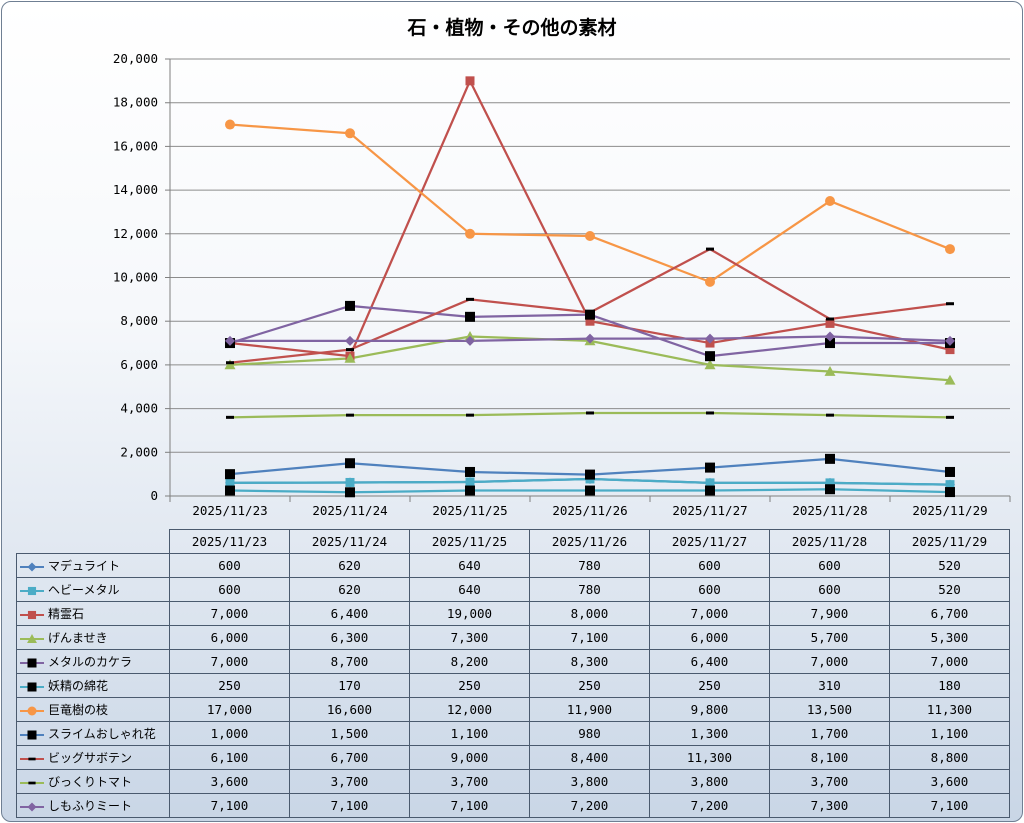 This screenshot has height=823, width=1024. Describe the element at coordinates (78, 686) in the screenshot. I see `series-name: 妖精の綿花` at that location.